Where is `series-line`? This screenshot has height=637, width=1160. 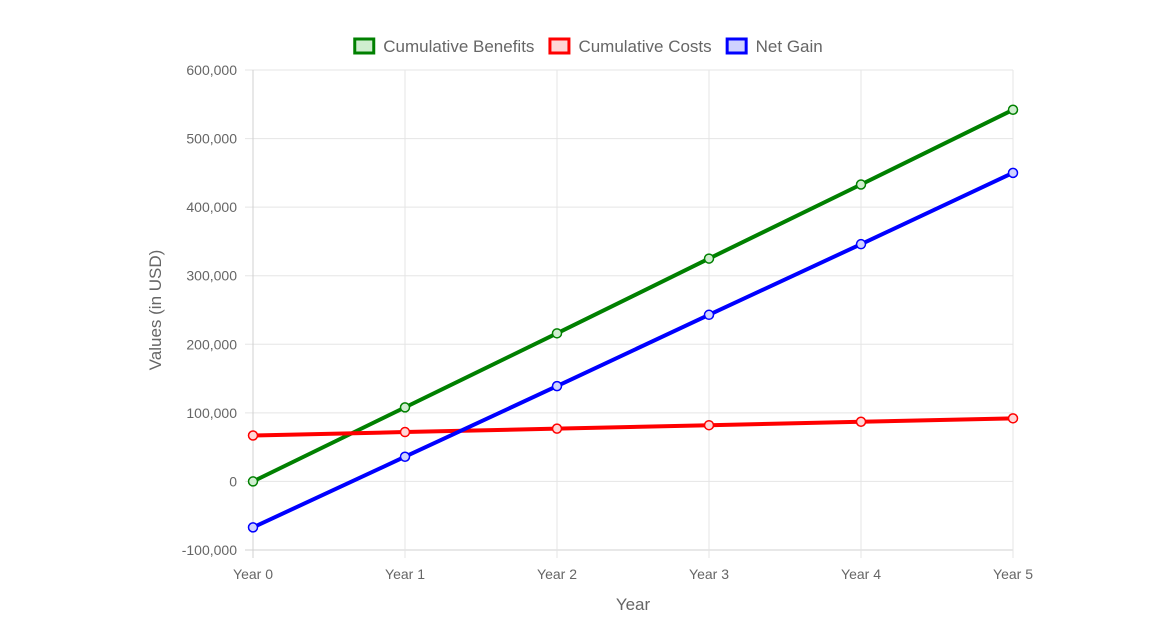 series-line is located at coordinates (633, 427).